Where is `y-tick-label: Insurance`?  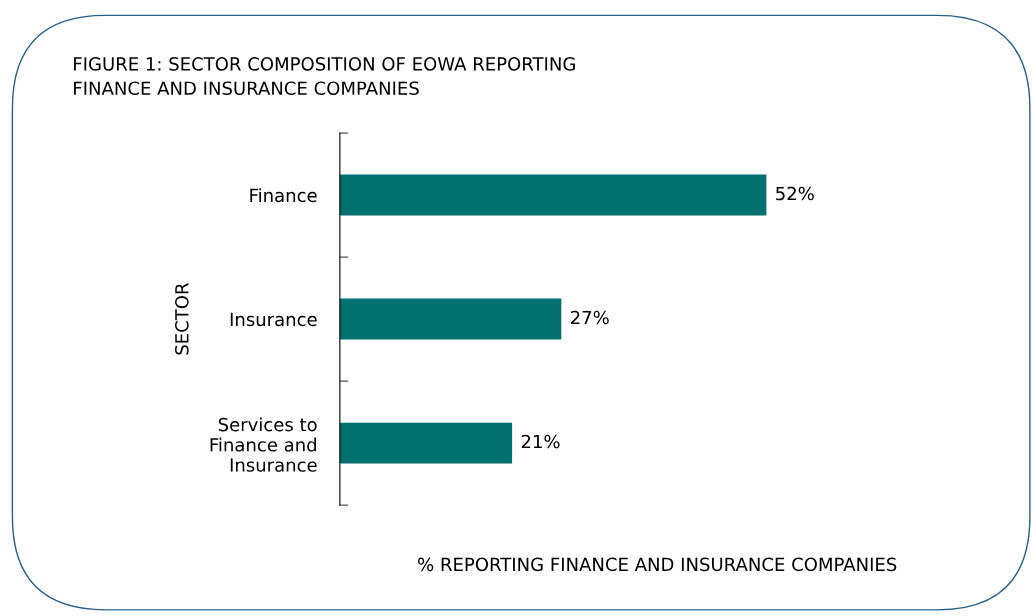
y-tick-label: Insurance is located at coordinates (273, 319).